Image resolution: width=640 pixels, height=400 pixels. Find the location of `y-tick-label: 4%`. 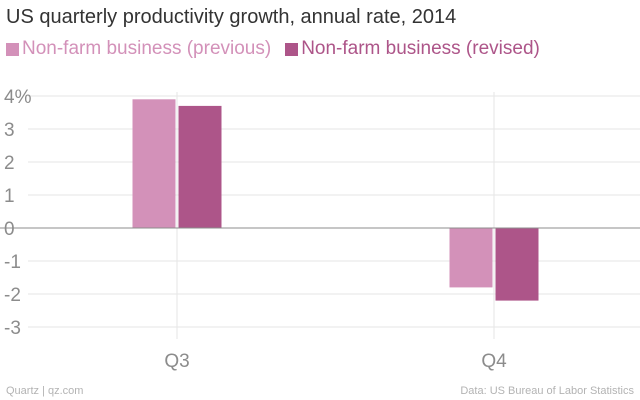

y-tick-label: 4% is located at coordinates (18, 97).